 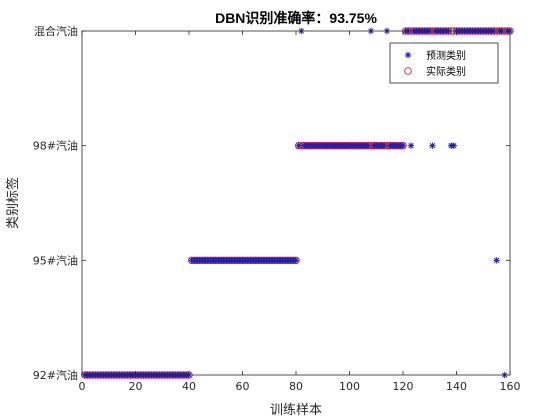 I want to click on x-axis-label: 训练样本, so click(x=296, y=410).